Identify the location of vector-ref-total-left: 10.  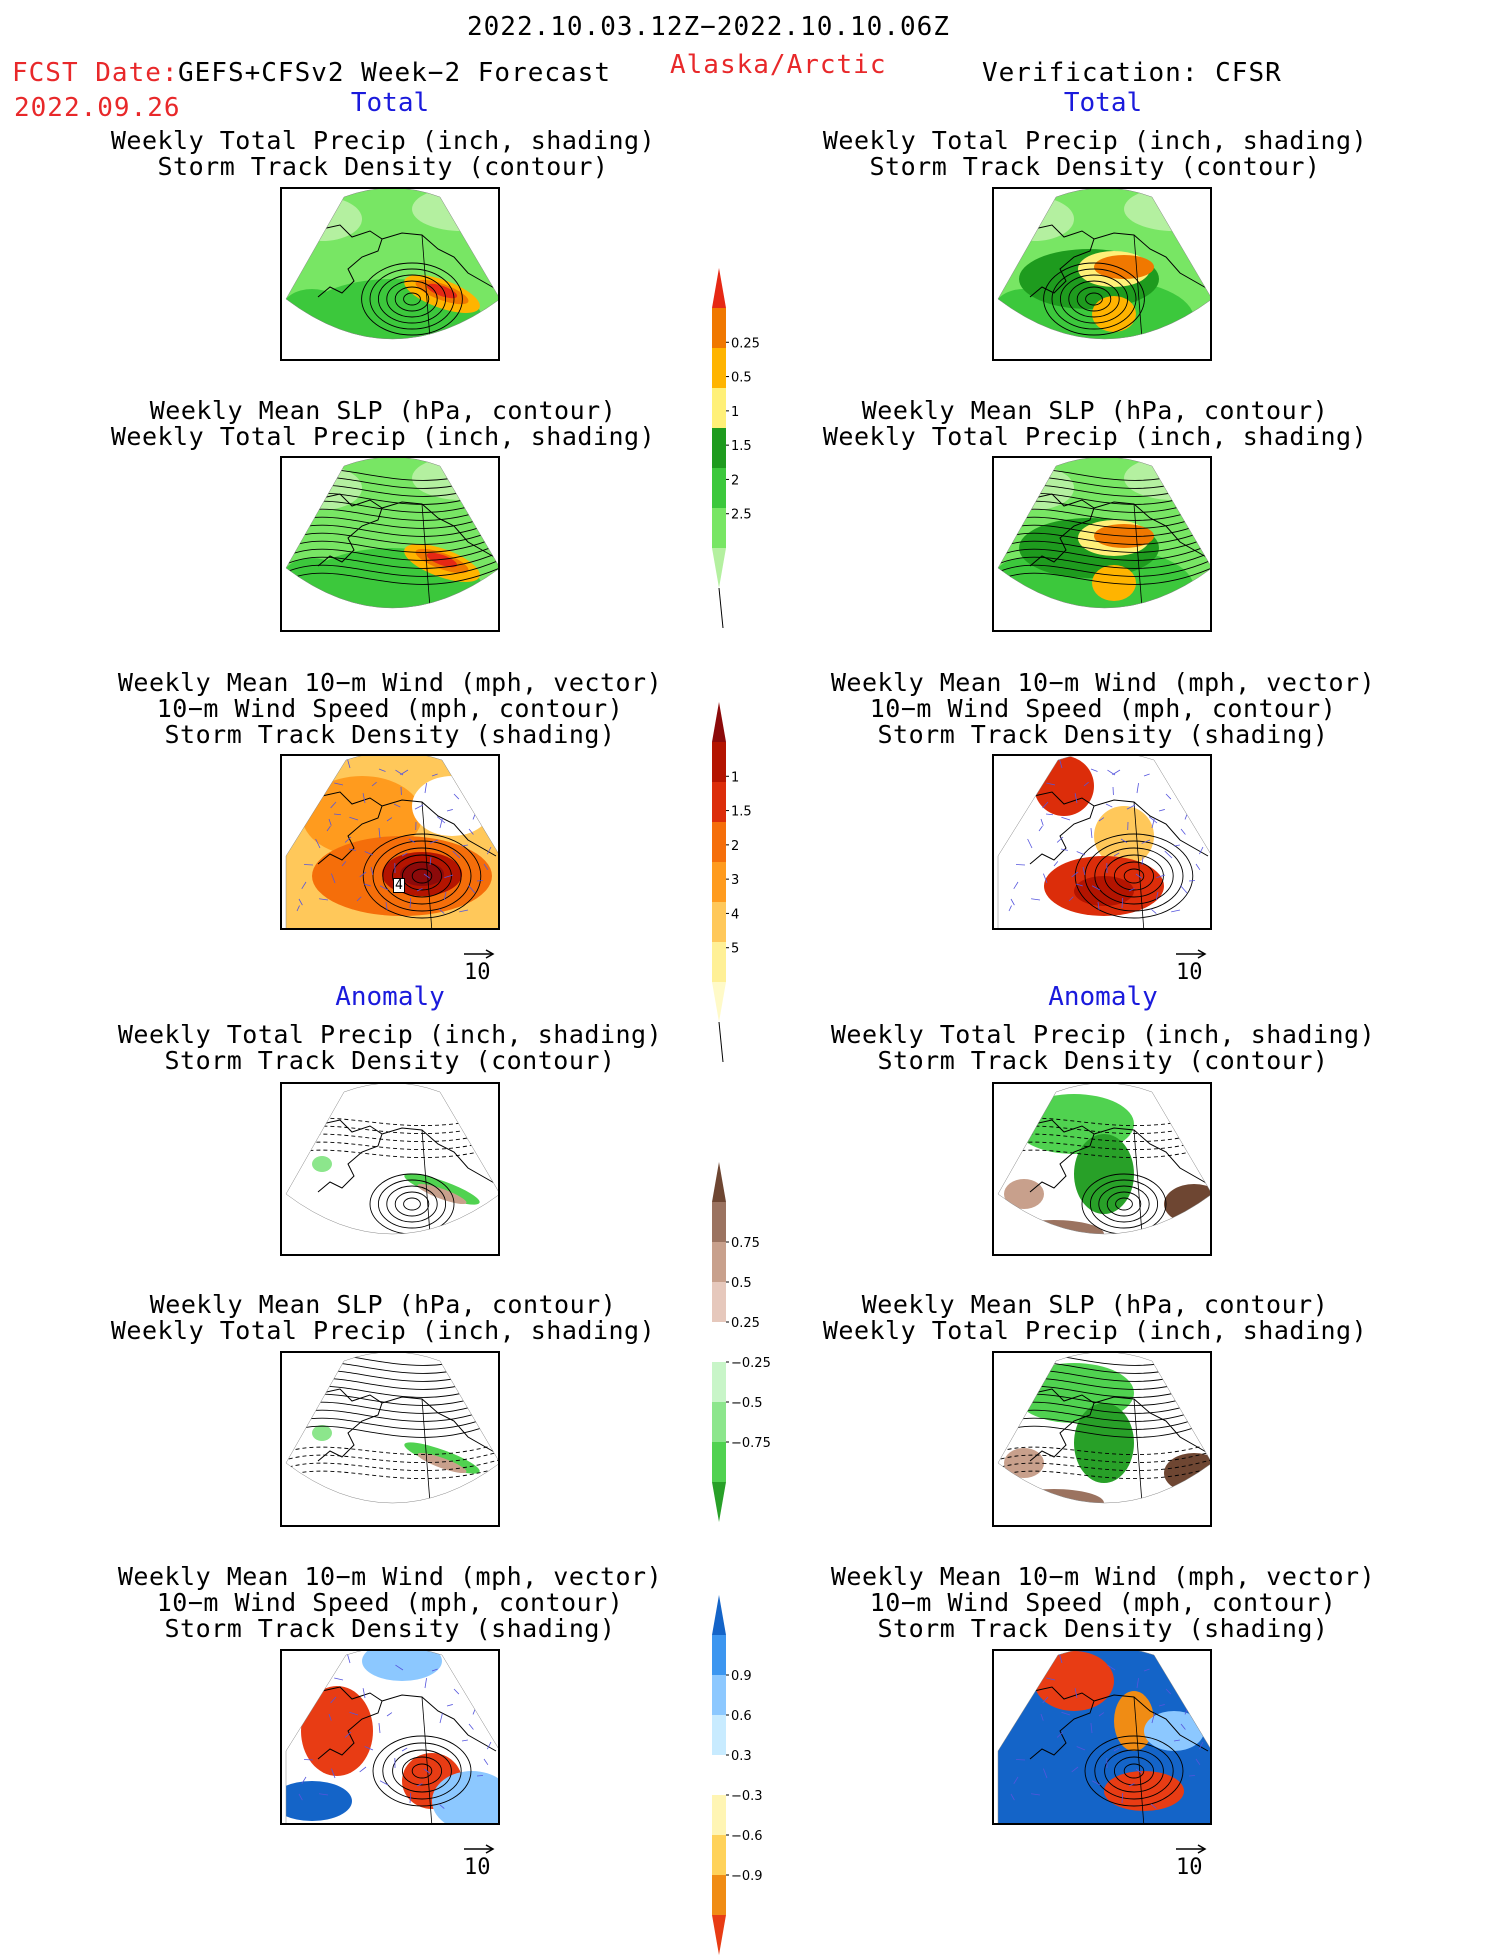
(479, 966).